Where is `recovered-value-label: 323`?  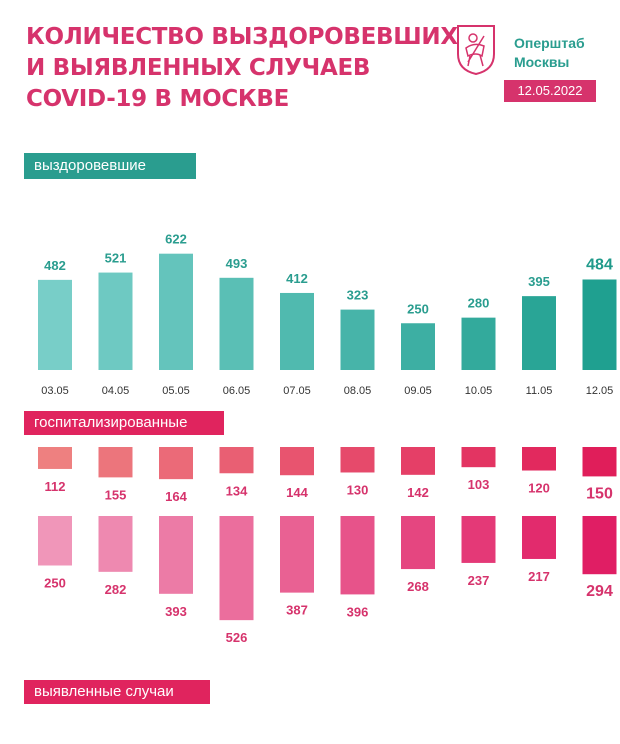 recovered-value-label: 323 is located at coordinates (358, 295).